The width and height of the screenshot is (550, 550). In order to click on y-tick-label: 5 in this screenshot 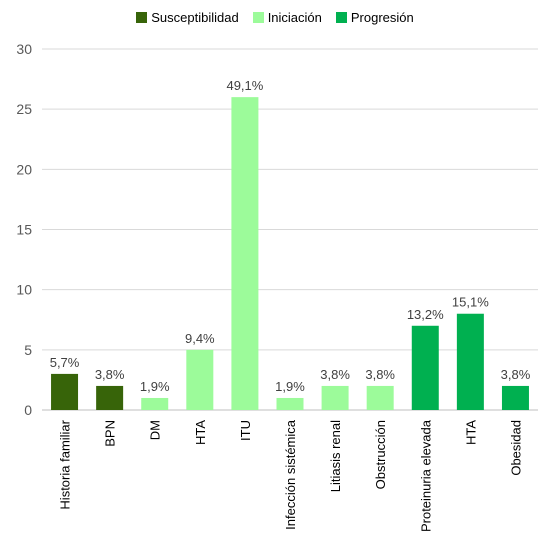, I will do `click(28, 350)`.